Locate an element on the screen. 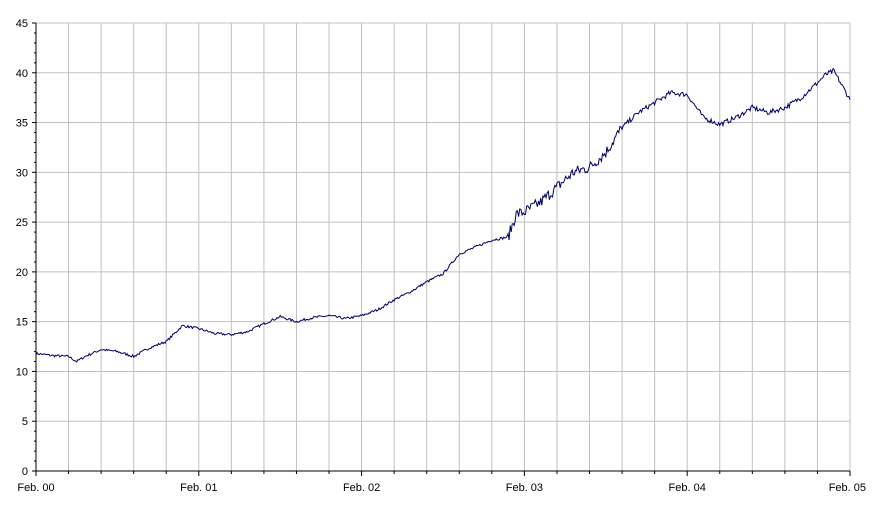 The image size is (885, 512). x-tick-label: Feb. 00 is located at coordinates (35, 488).